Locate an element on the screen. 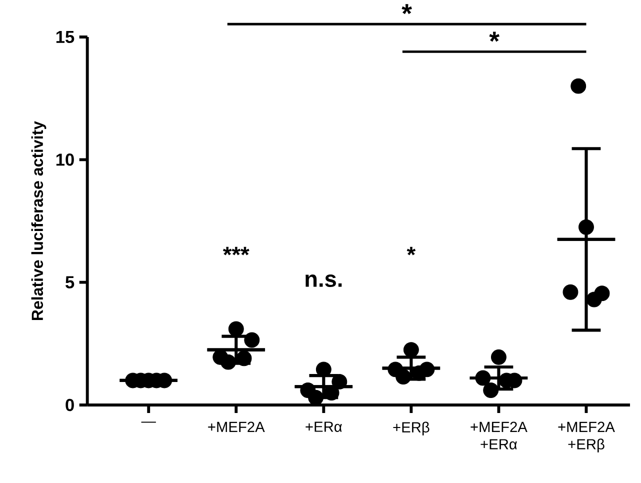  y-tick-label: 15 is located at coordinates (65, 37).